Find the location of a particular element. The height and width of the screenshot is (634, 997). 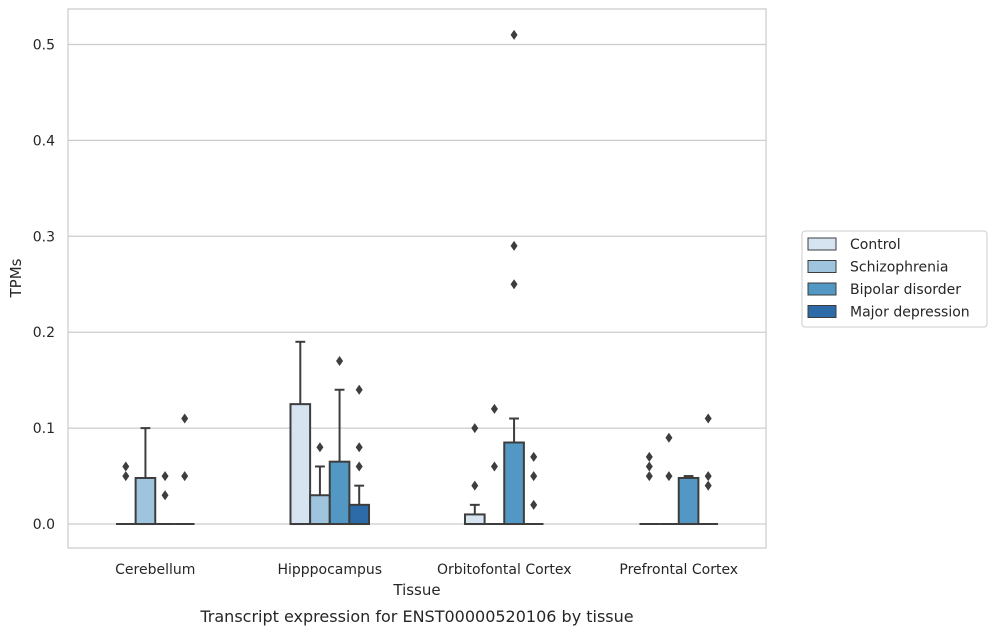

x-tick-label: Cerebellum is located at coordinates (155, 570).